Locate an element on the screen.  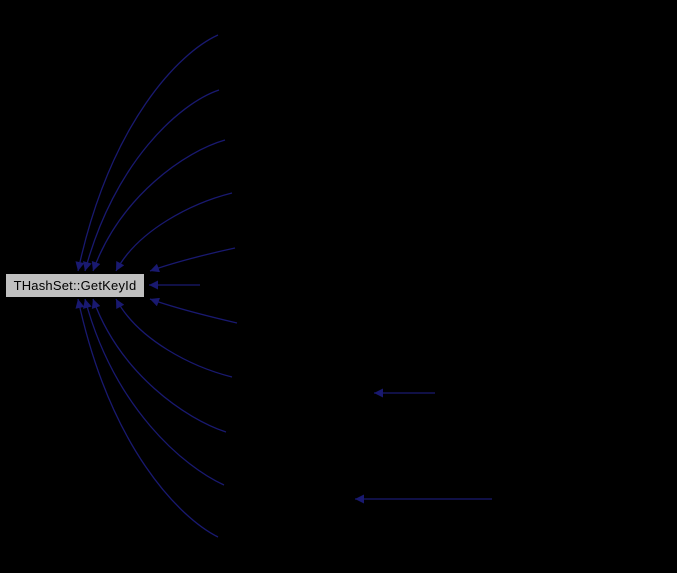
node-thashset-getkeyid: THashSet::GetKeyId is located at coordinates (75, 285).